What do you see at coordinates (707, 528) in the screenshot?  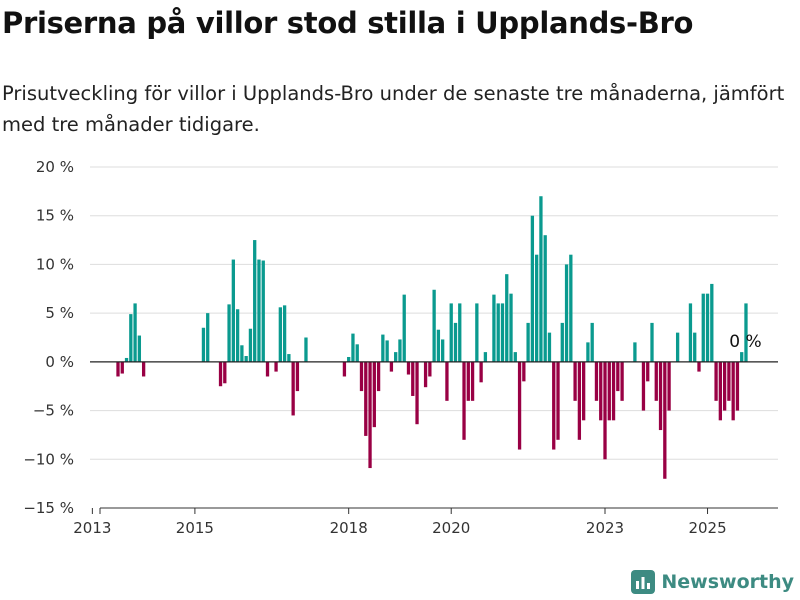 I see `x-tick-label: 2025` at bounding box center [707, 528].